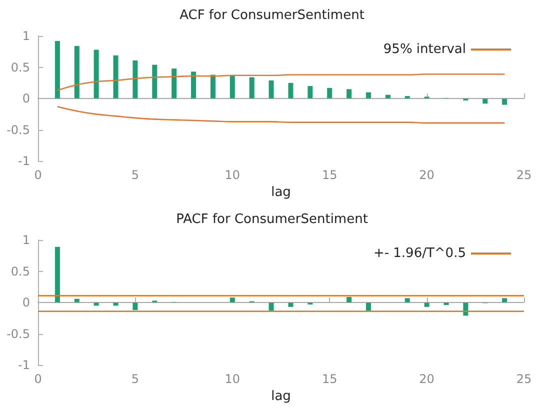  I want to click on chart-title: ACF for ConsumerSentiment, so click(272, 15).